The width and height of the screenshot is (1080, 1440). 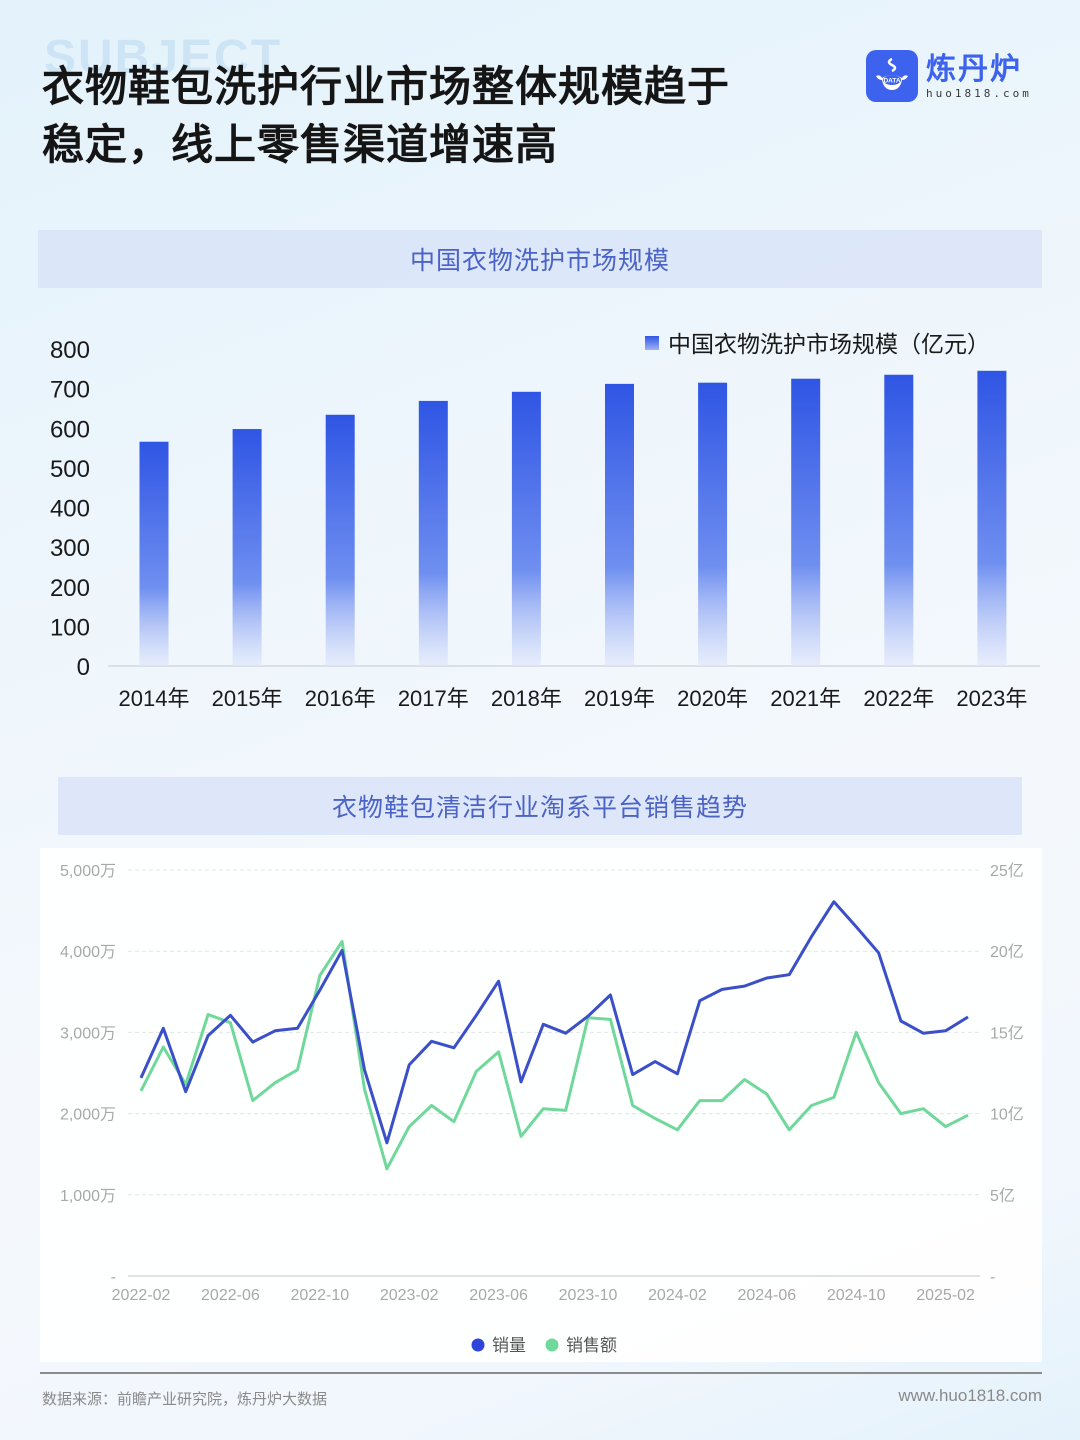 I want to click on cauldron-icon: DATA, so click(x=892, y=76).